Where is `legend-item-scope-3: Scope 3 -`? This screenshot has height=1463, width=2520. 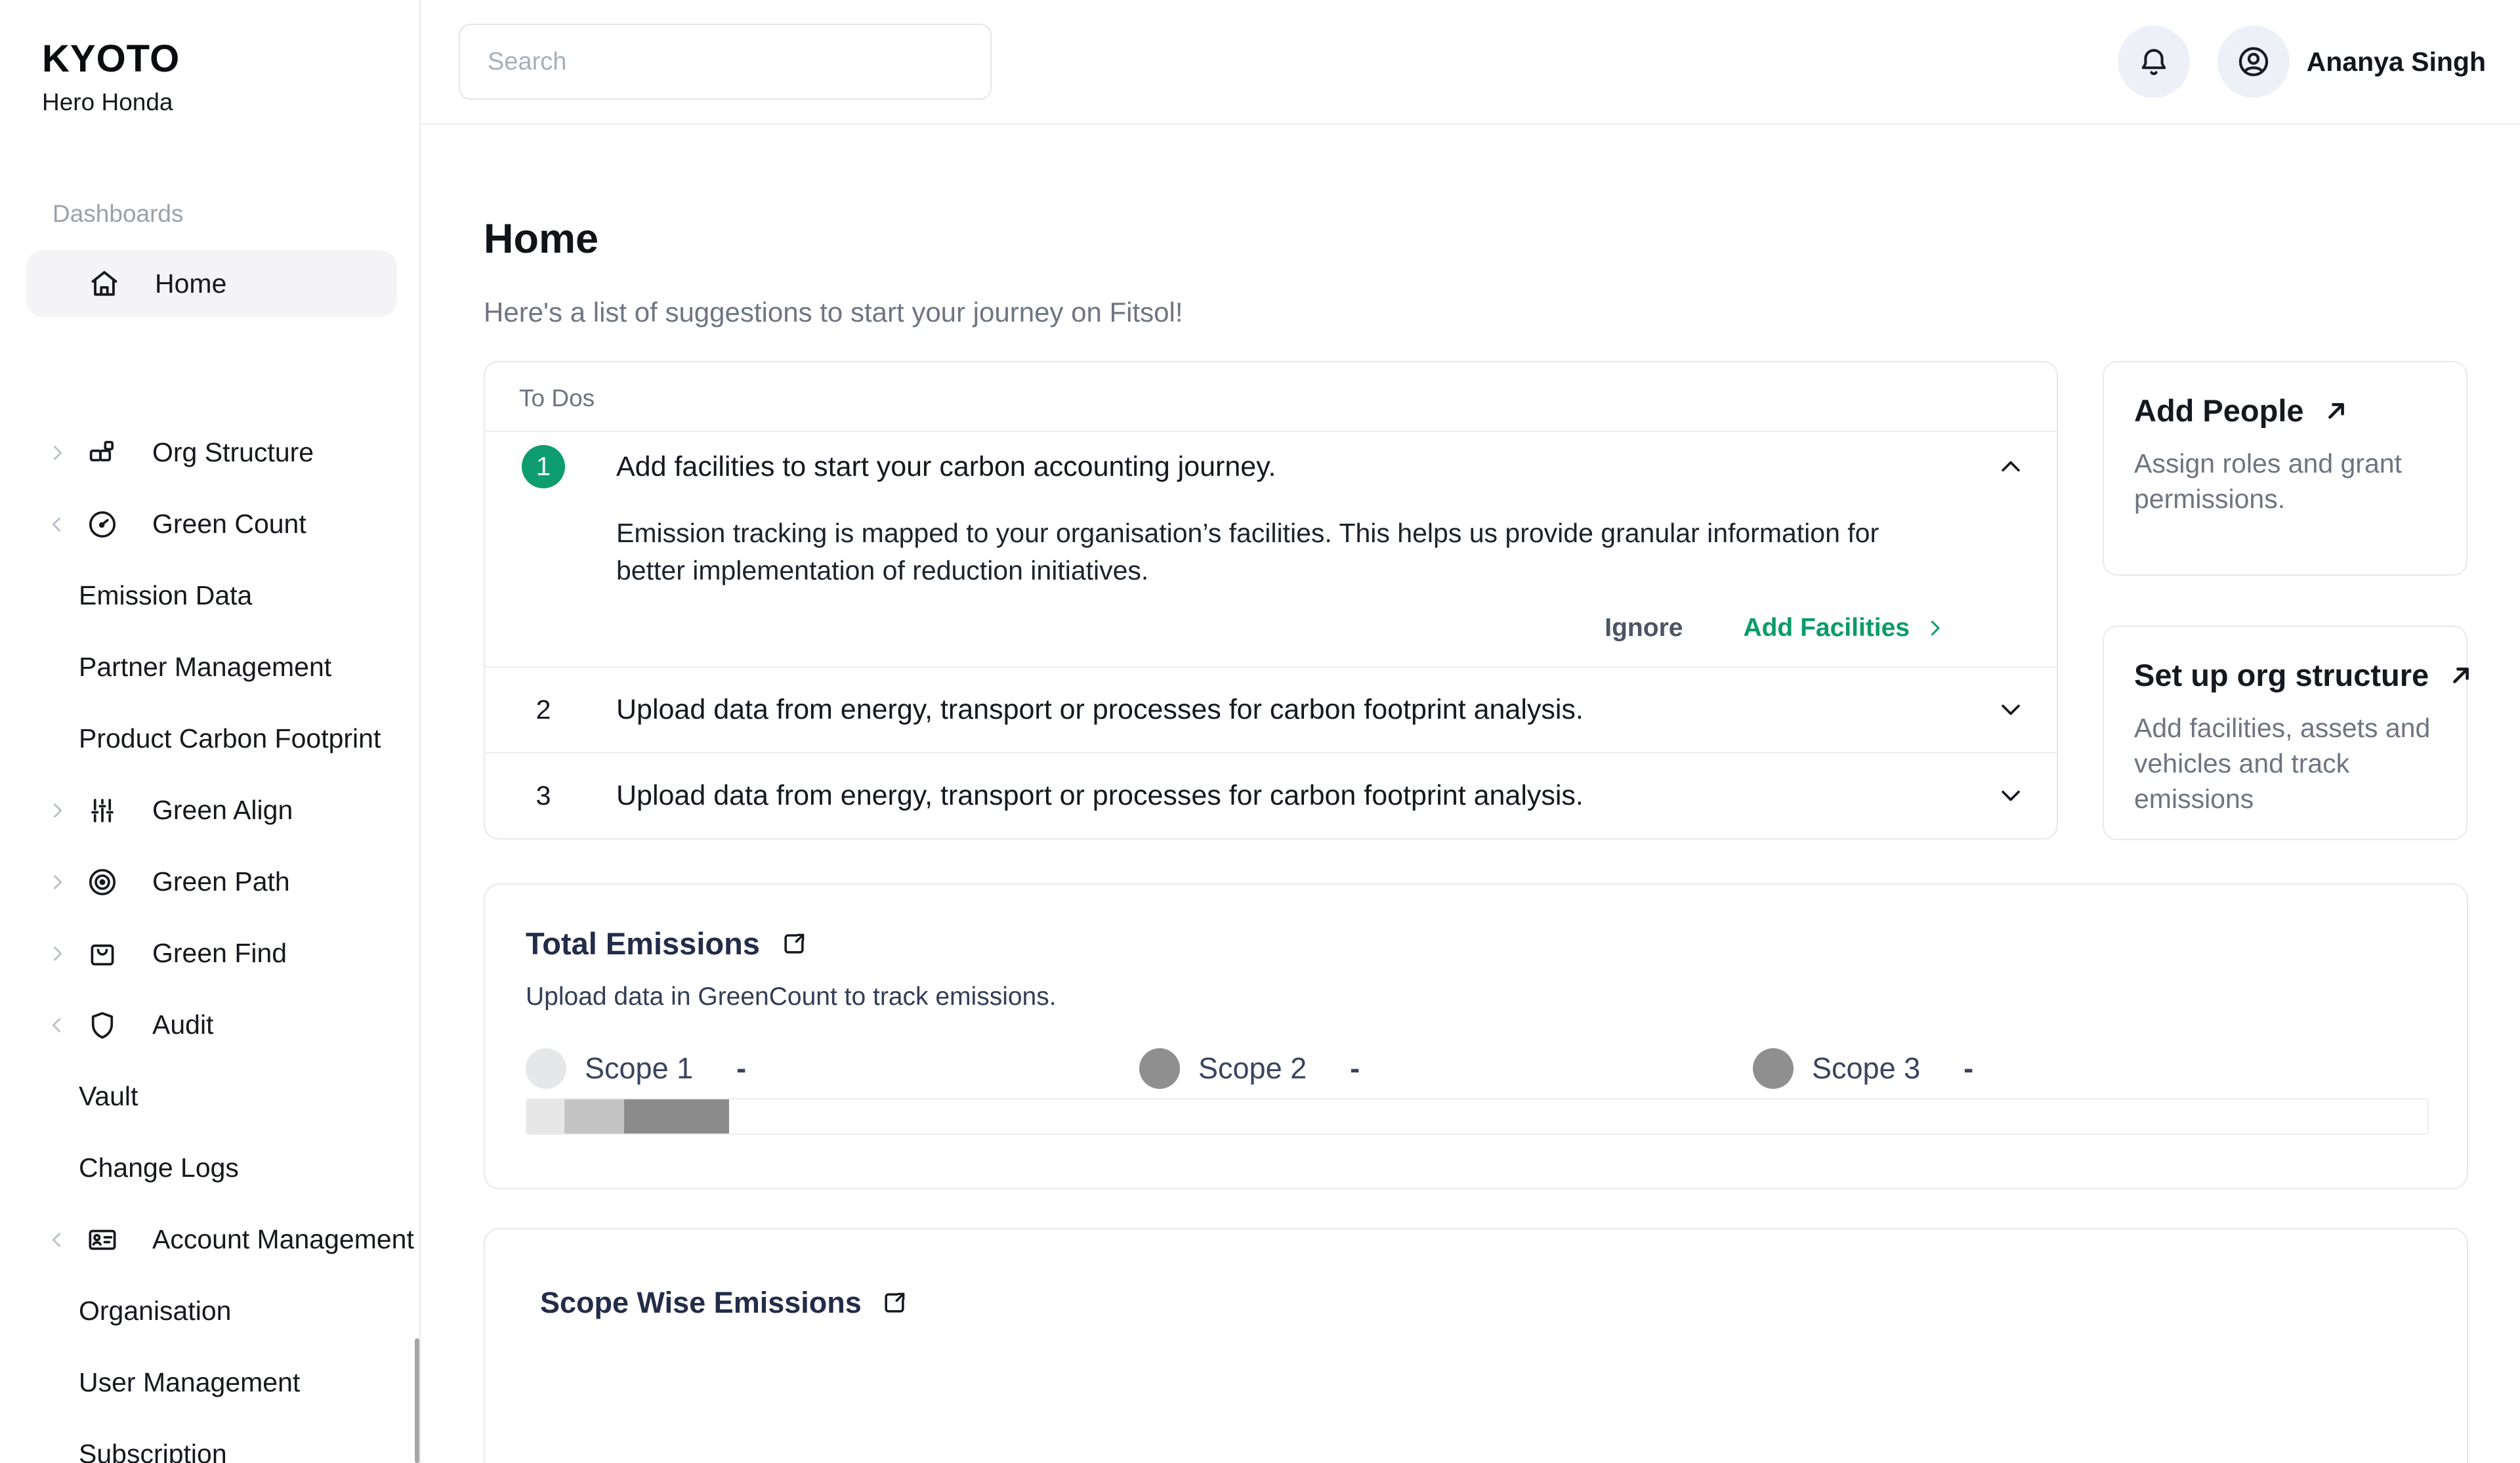
legend-item-scope-3: Scope 3 - is located at coordinates (2059, 1068).